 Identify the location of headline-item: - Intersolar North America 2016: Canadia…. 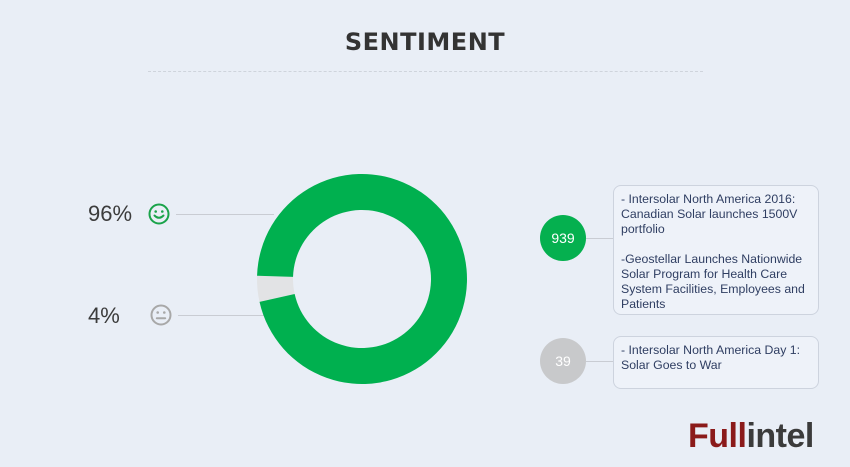
(709, 214).